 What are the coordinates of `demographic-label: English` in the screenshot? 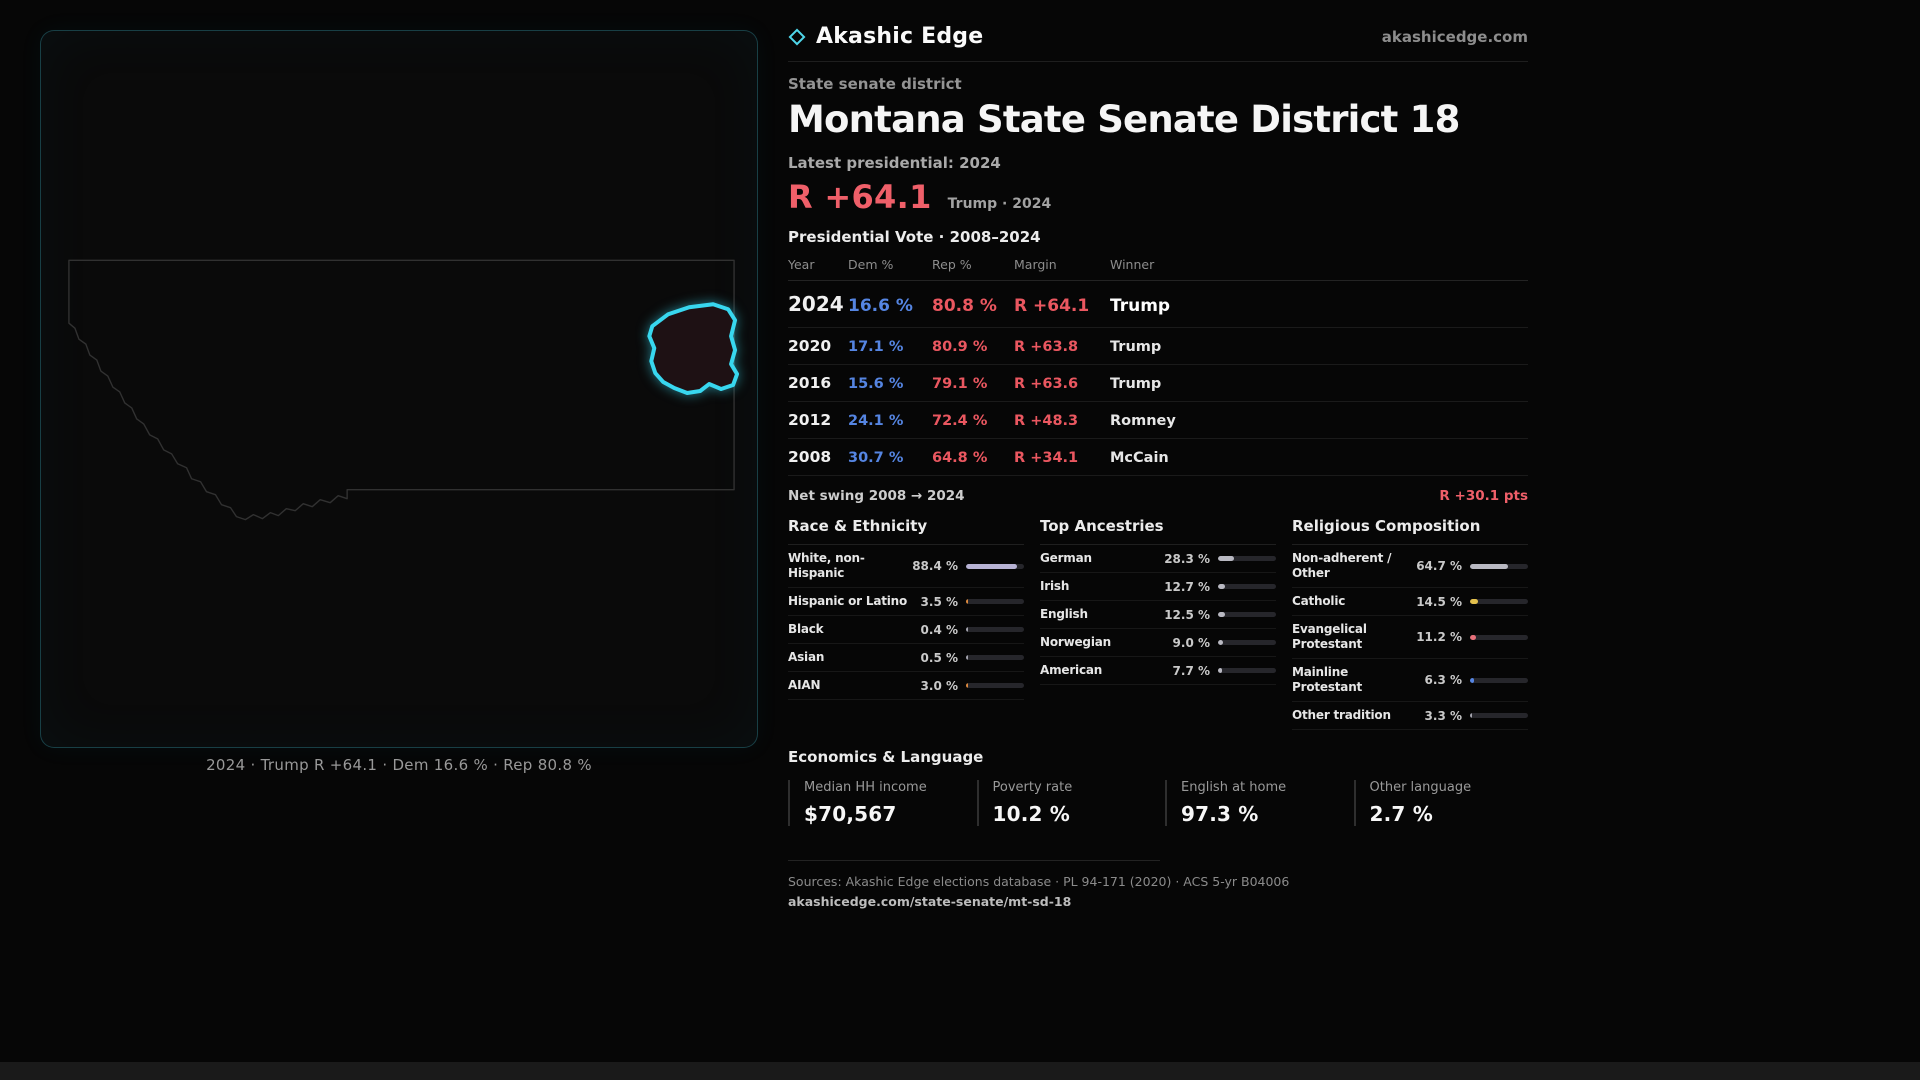 It's located at (1064, 614).